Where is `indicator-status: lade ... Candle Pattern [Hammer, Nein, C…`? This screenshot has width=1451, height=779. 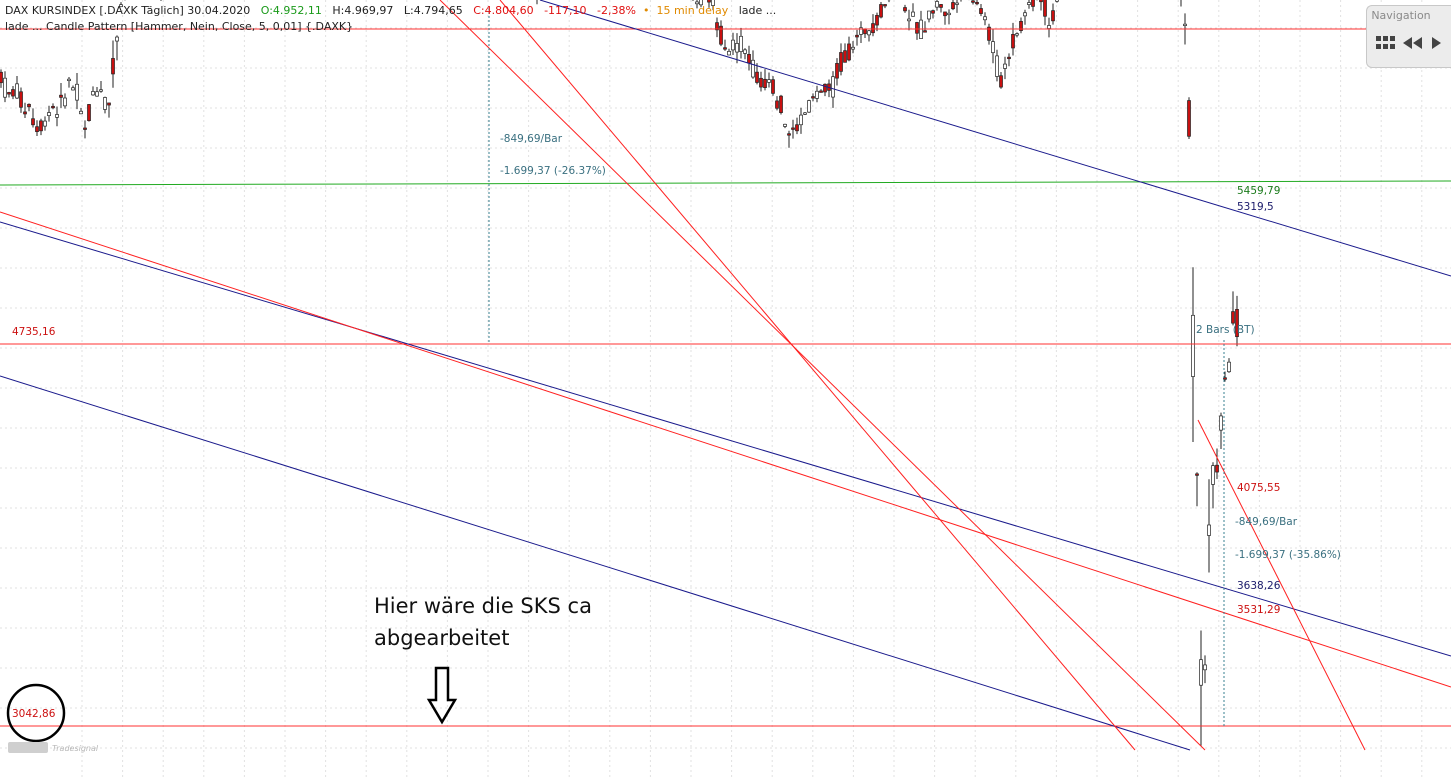
indicator-status: lade ... Candle Pattern [Hammer, Nein, C… is located at coordinates (179, 26).